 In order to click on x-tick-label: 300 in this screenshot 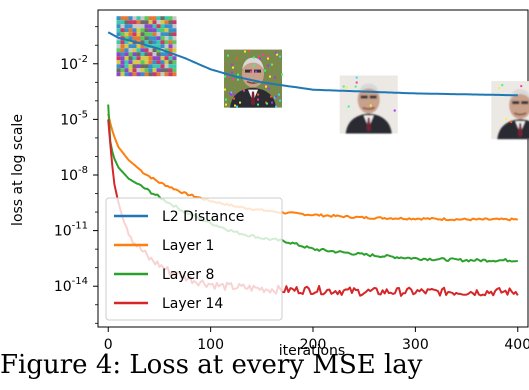, I will do `click(415, 345)`.